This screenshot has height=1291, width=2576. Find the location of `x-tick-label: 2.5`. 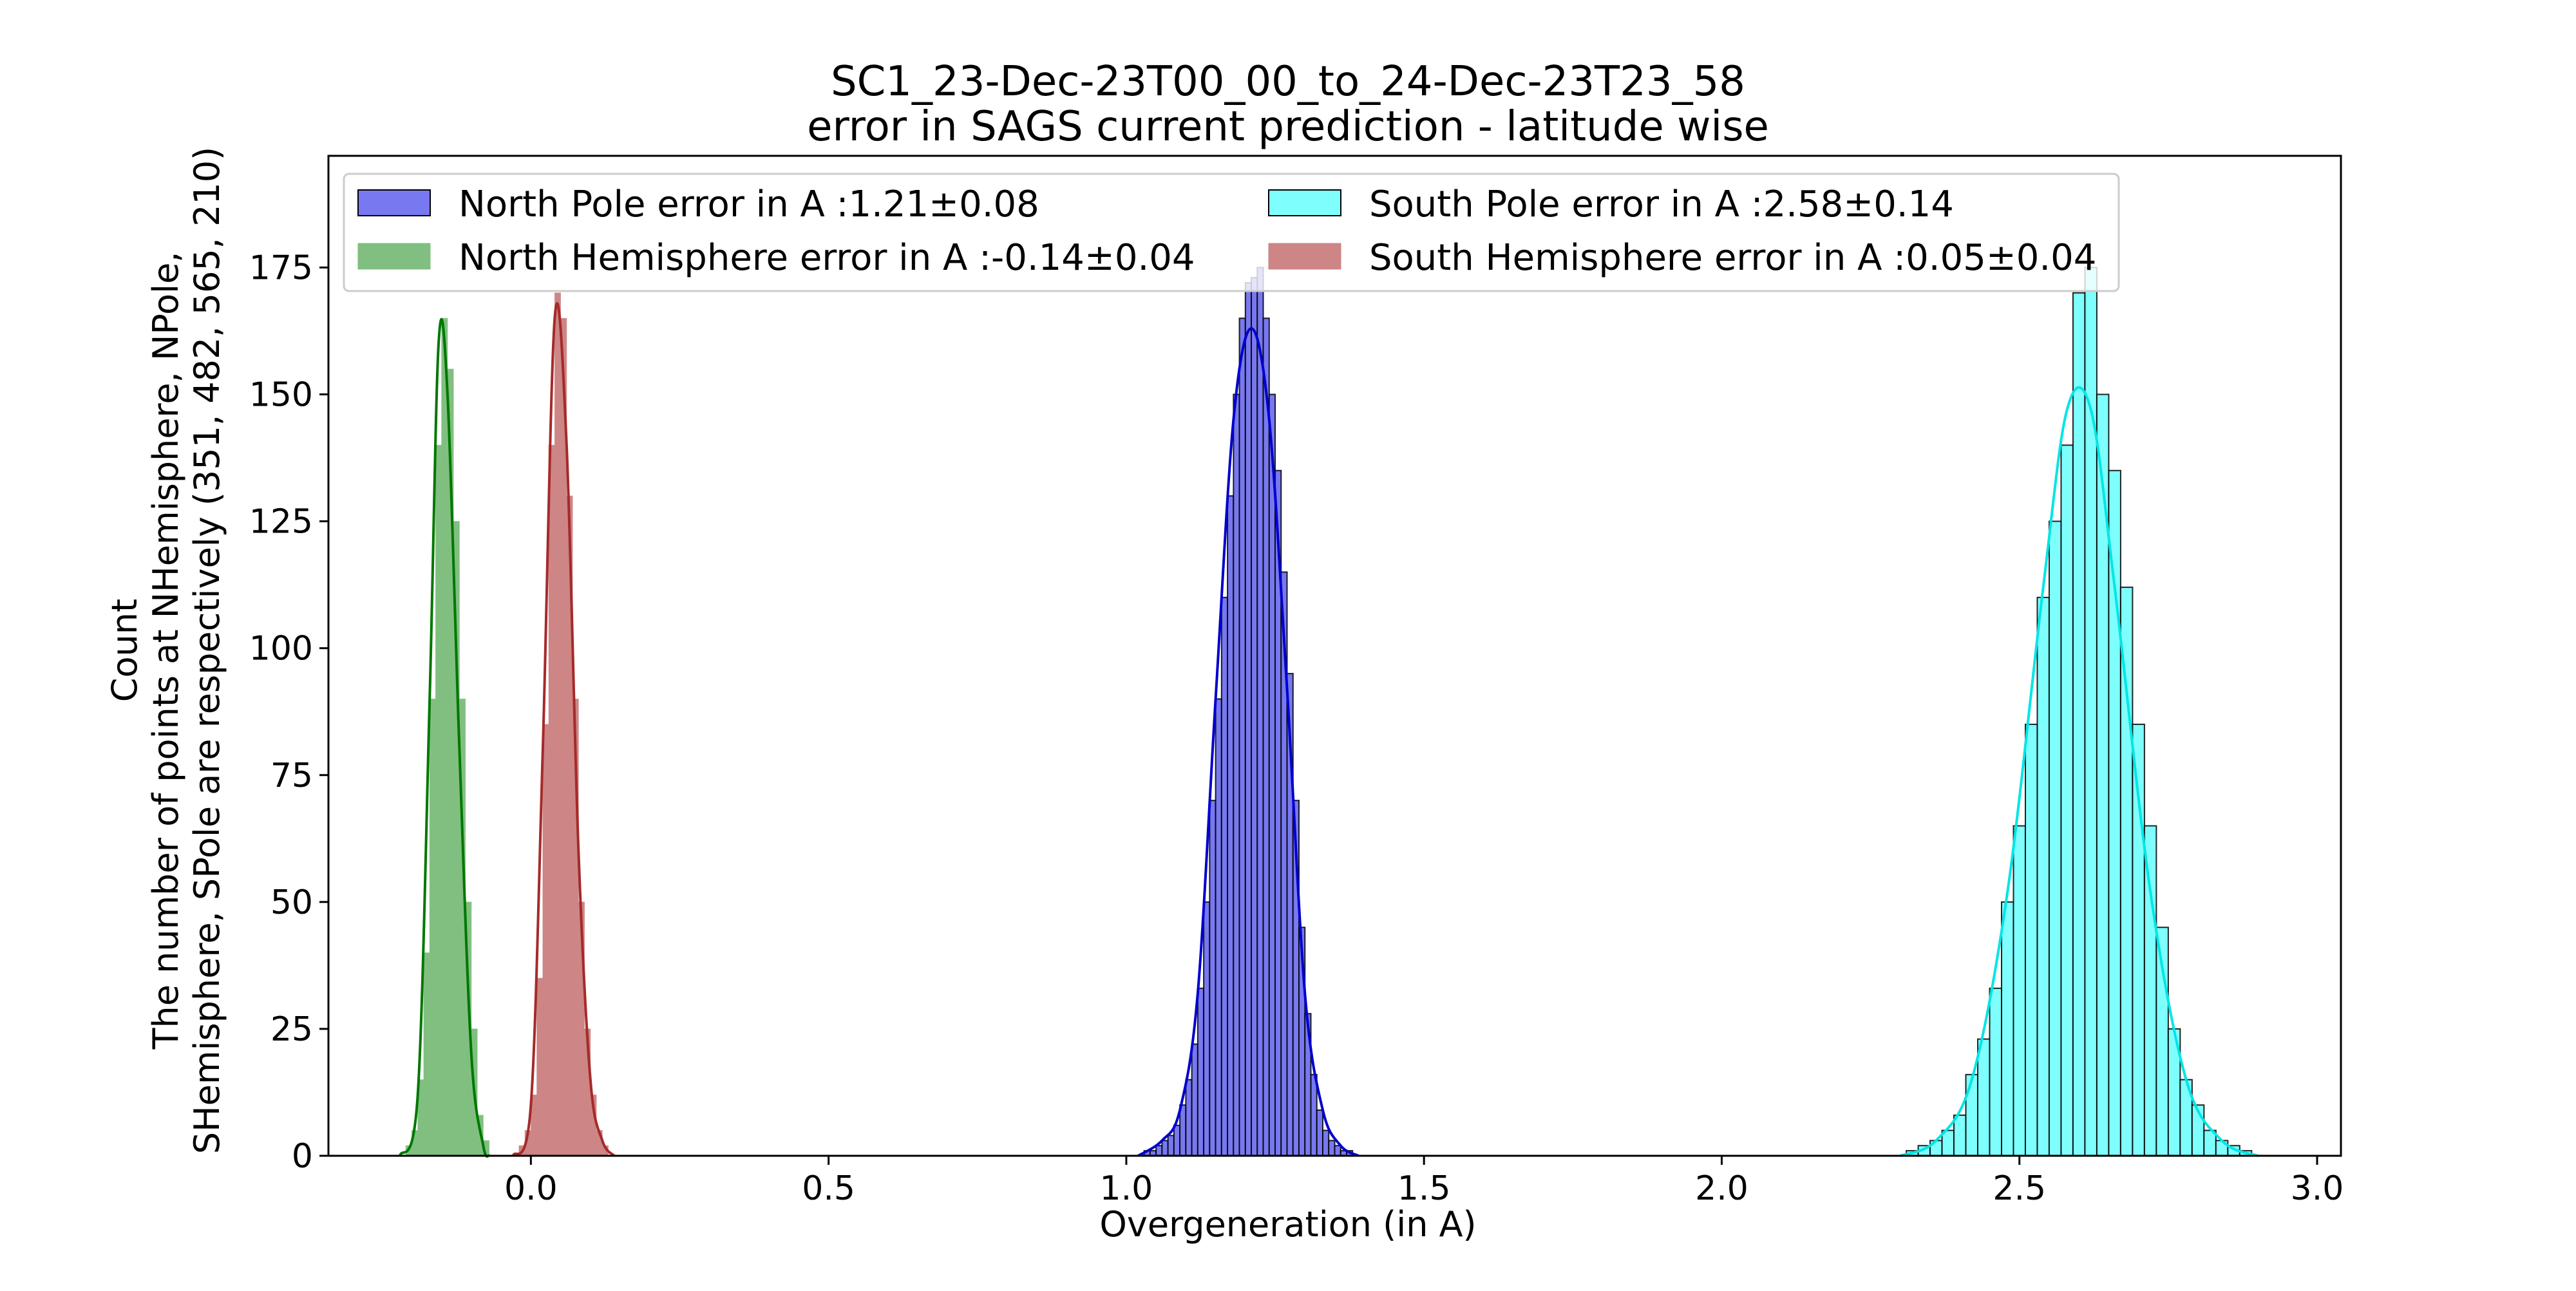

x-tick-label: 2.5 is located at coordinates (2020, 1188).